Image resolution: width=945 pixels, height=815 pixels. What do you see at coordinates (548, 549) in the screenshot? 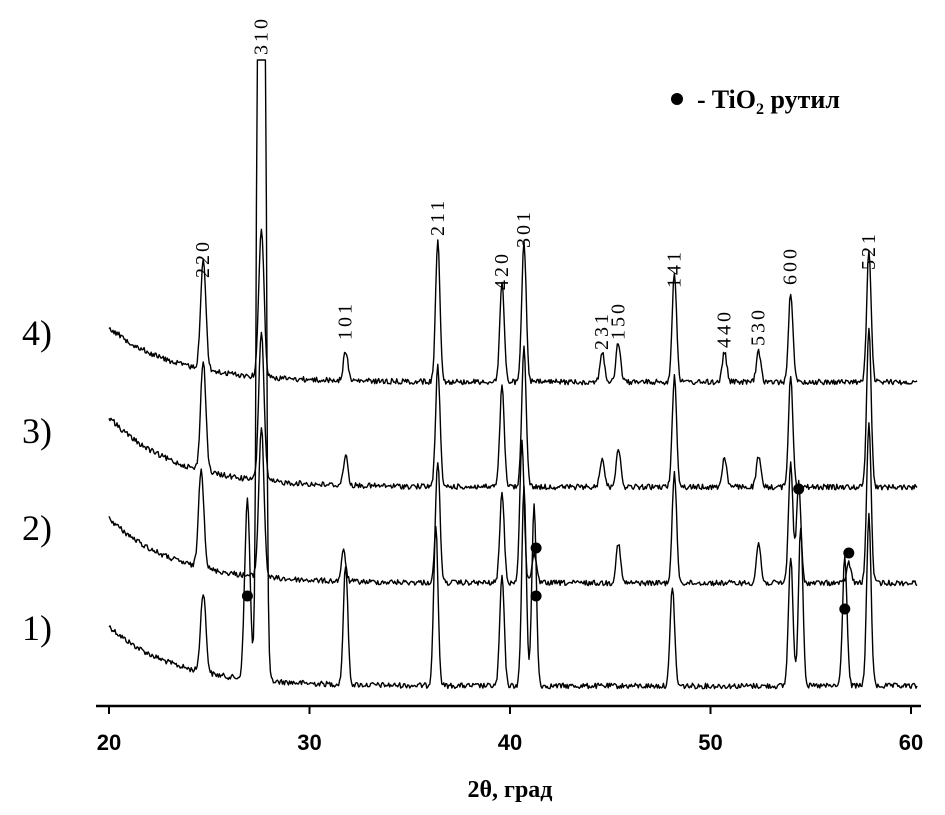
I see `rutile-markers-layer` at bounding box center [548, 549].